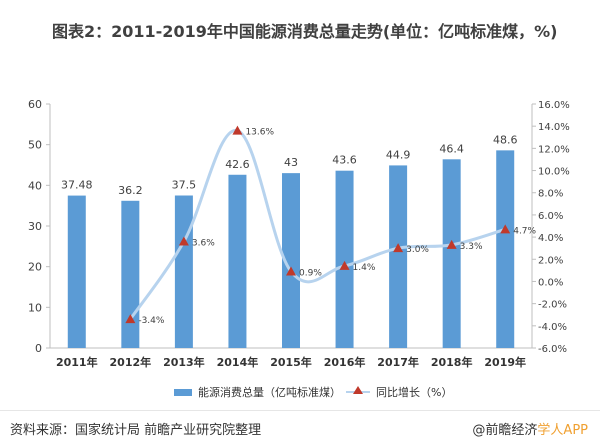 Image resolution: width=600 pixels, height=447 pixels. I want to click on growth-data-label: 13.6%, so click(259, 133).